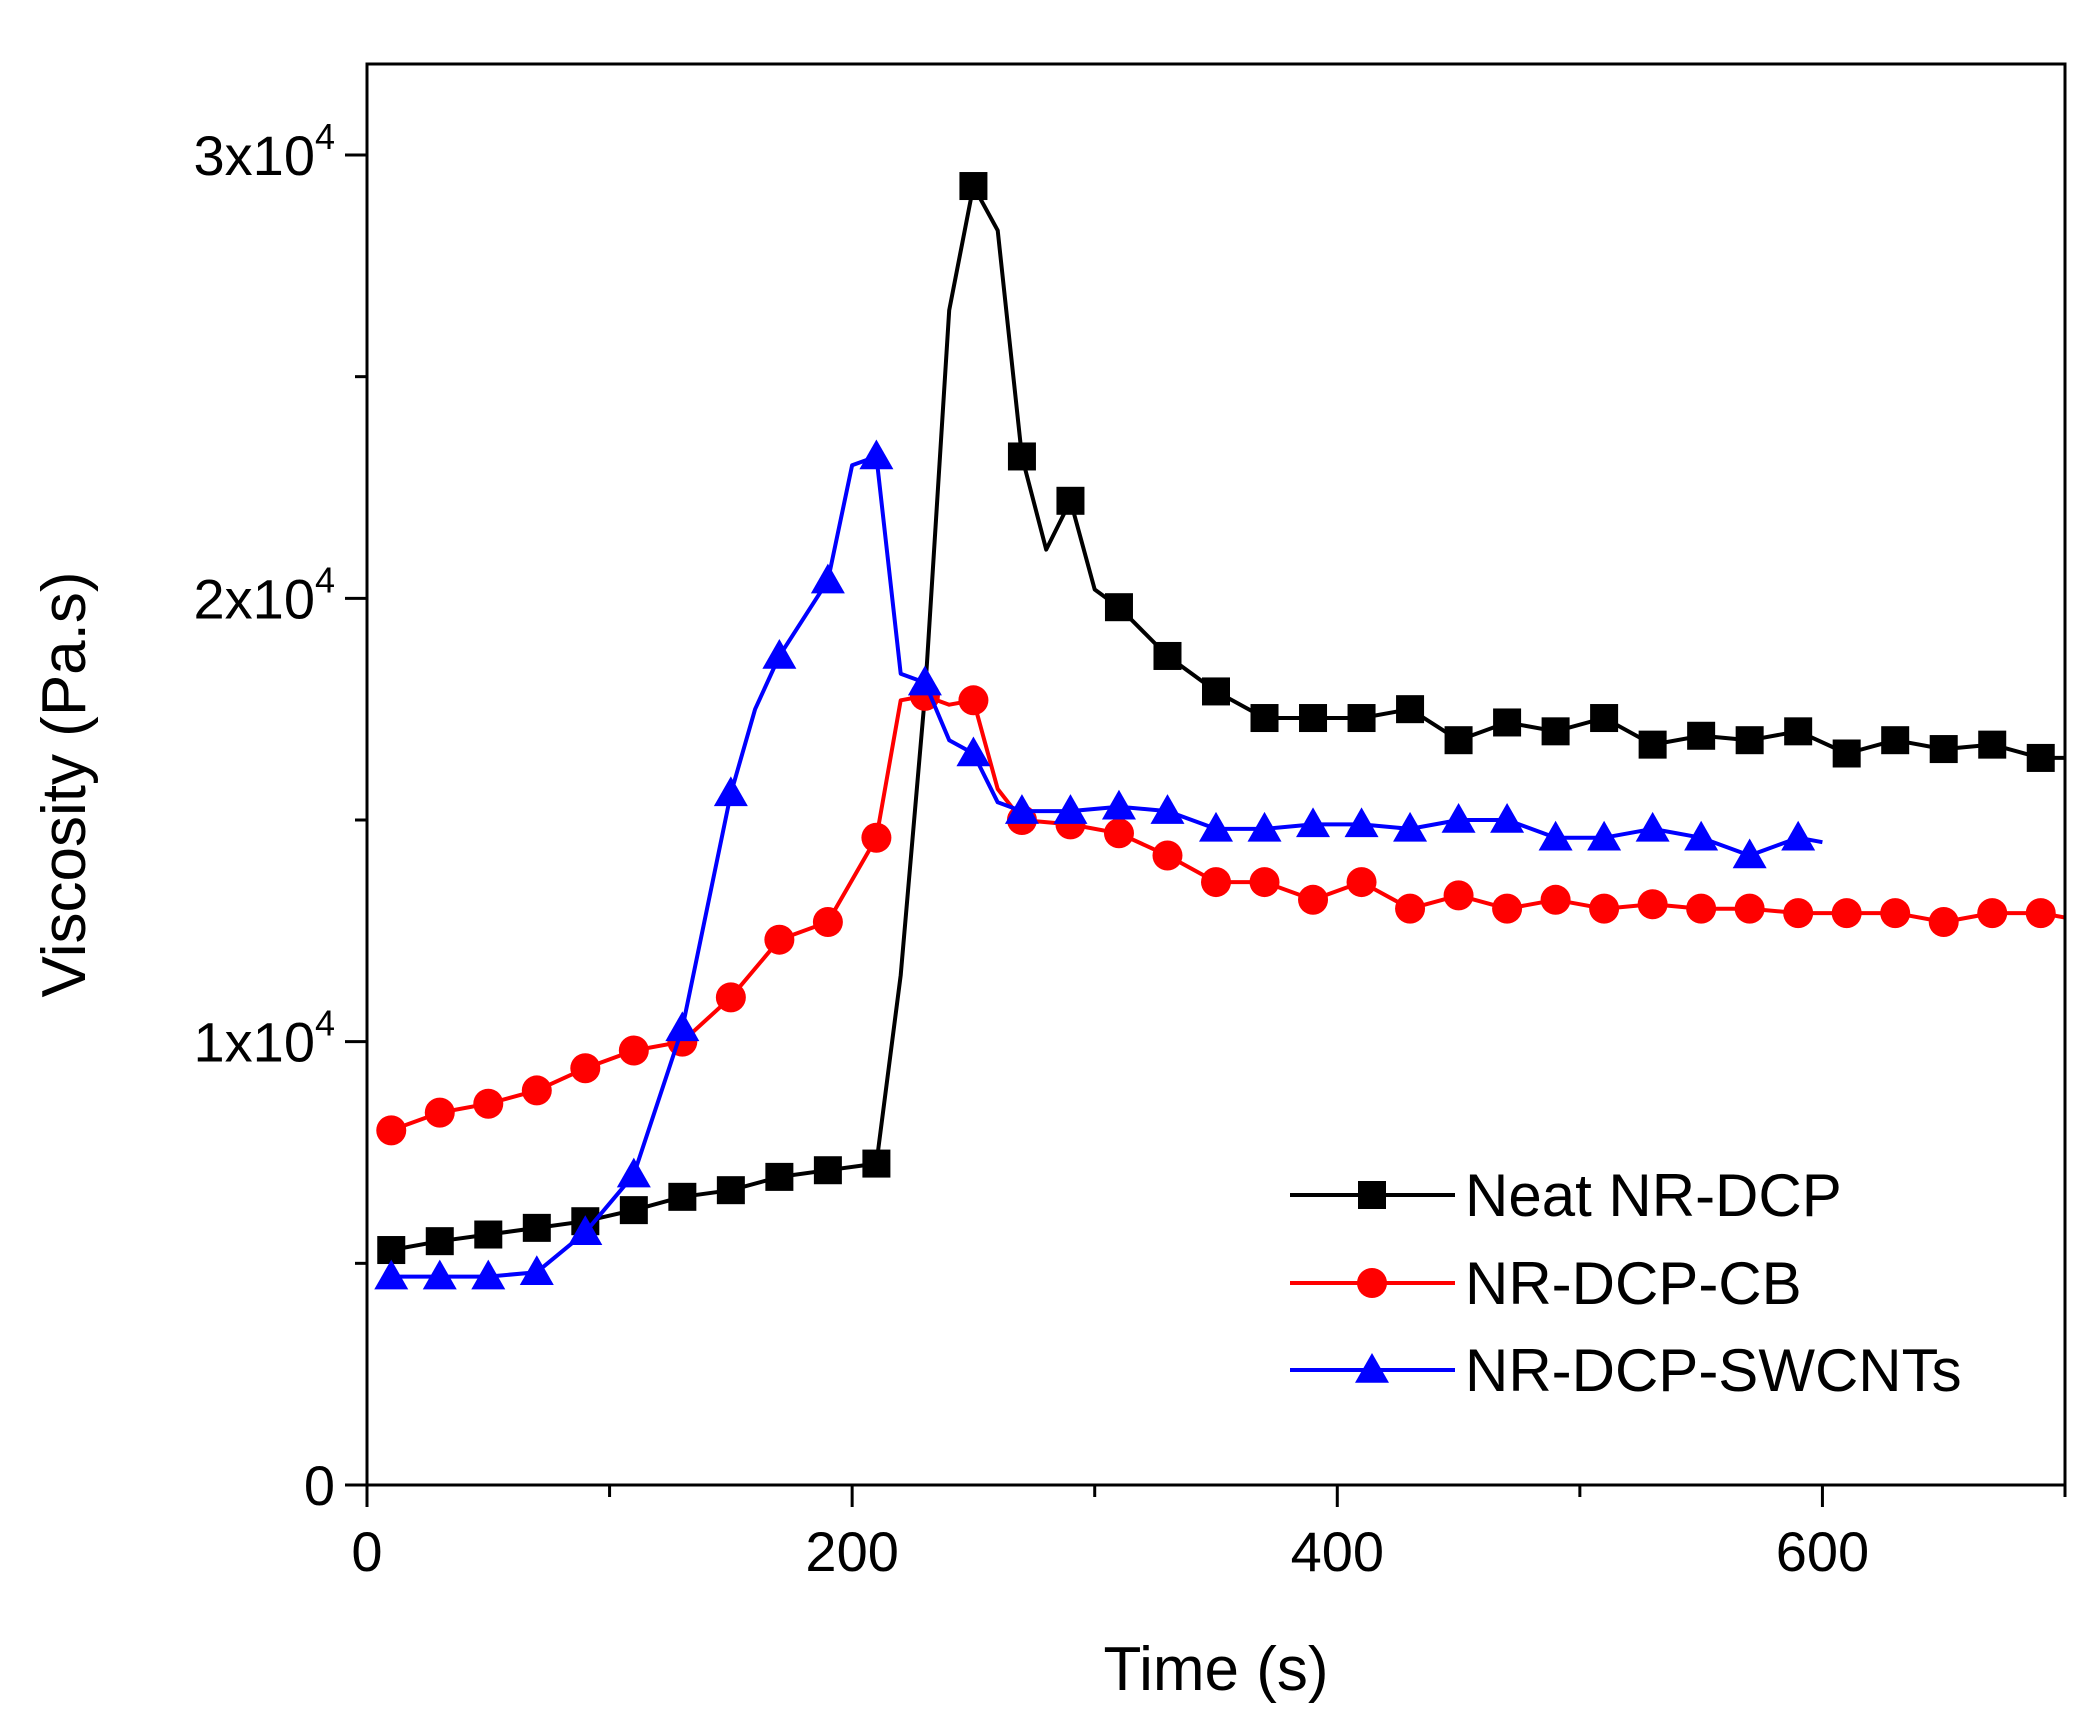  What do you see at coordinates (1822, 1551) in the screenshot?
I see `x-tick-label: 600` at bounding box center [1822, 1551].